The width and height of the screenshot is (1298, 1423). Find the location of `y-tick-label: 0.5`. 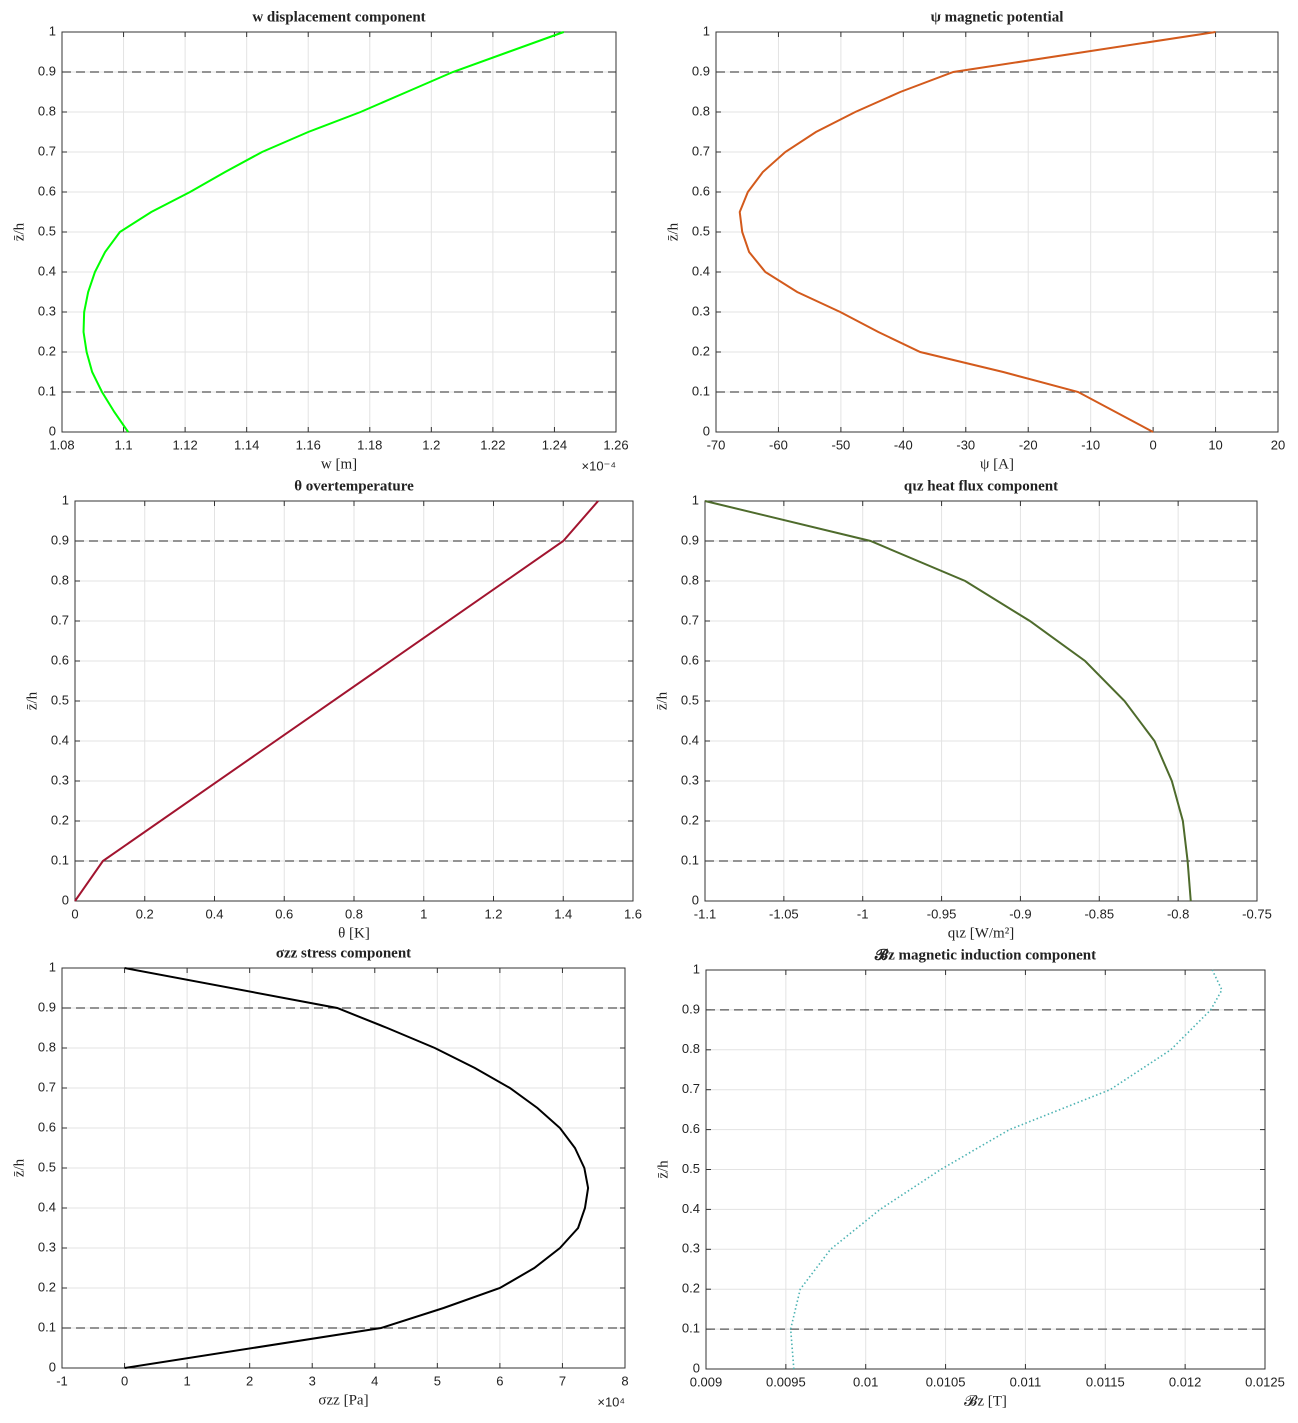

y-tick-label: 0.5 is located at coordinates (691, 1168).